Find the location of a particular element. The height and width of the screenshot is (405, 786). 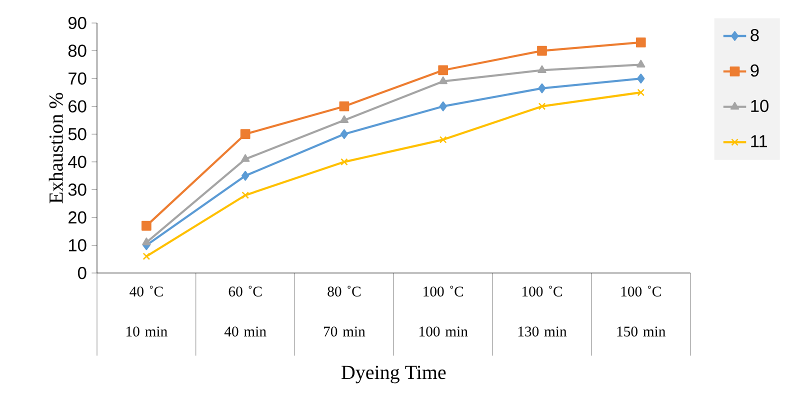

y-tick-label: 10 is located at coordinates (77, 245).